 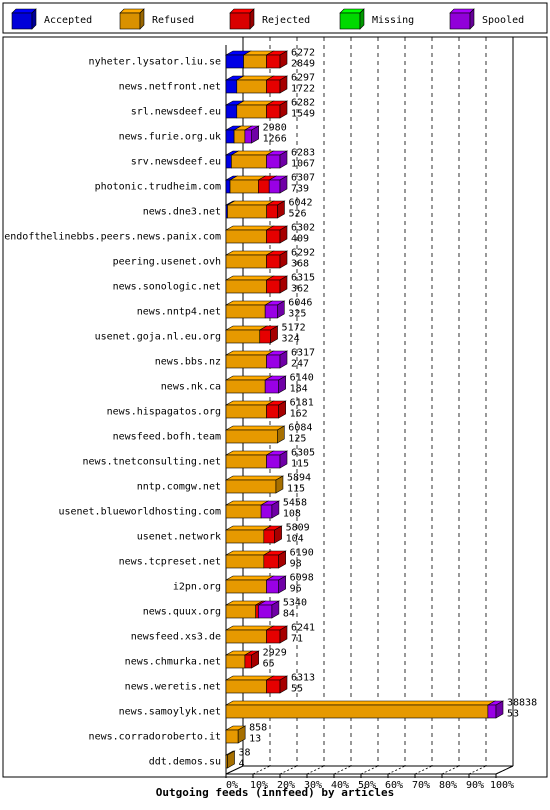 What do you see at coordinates (303, 89) in the screenshot?
I see `value-spooled: 1722` at bounding box center [303, 89].